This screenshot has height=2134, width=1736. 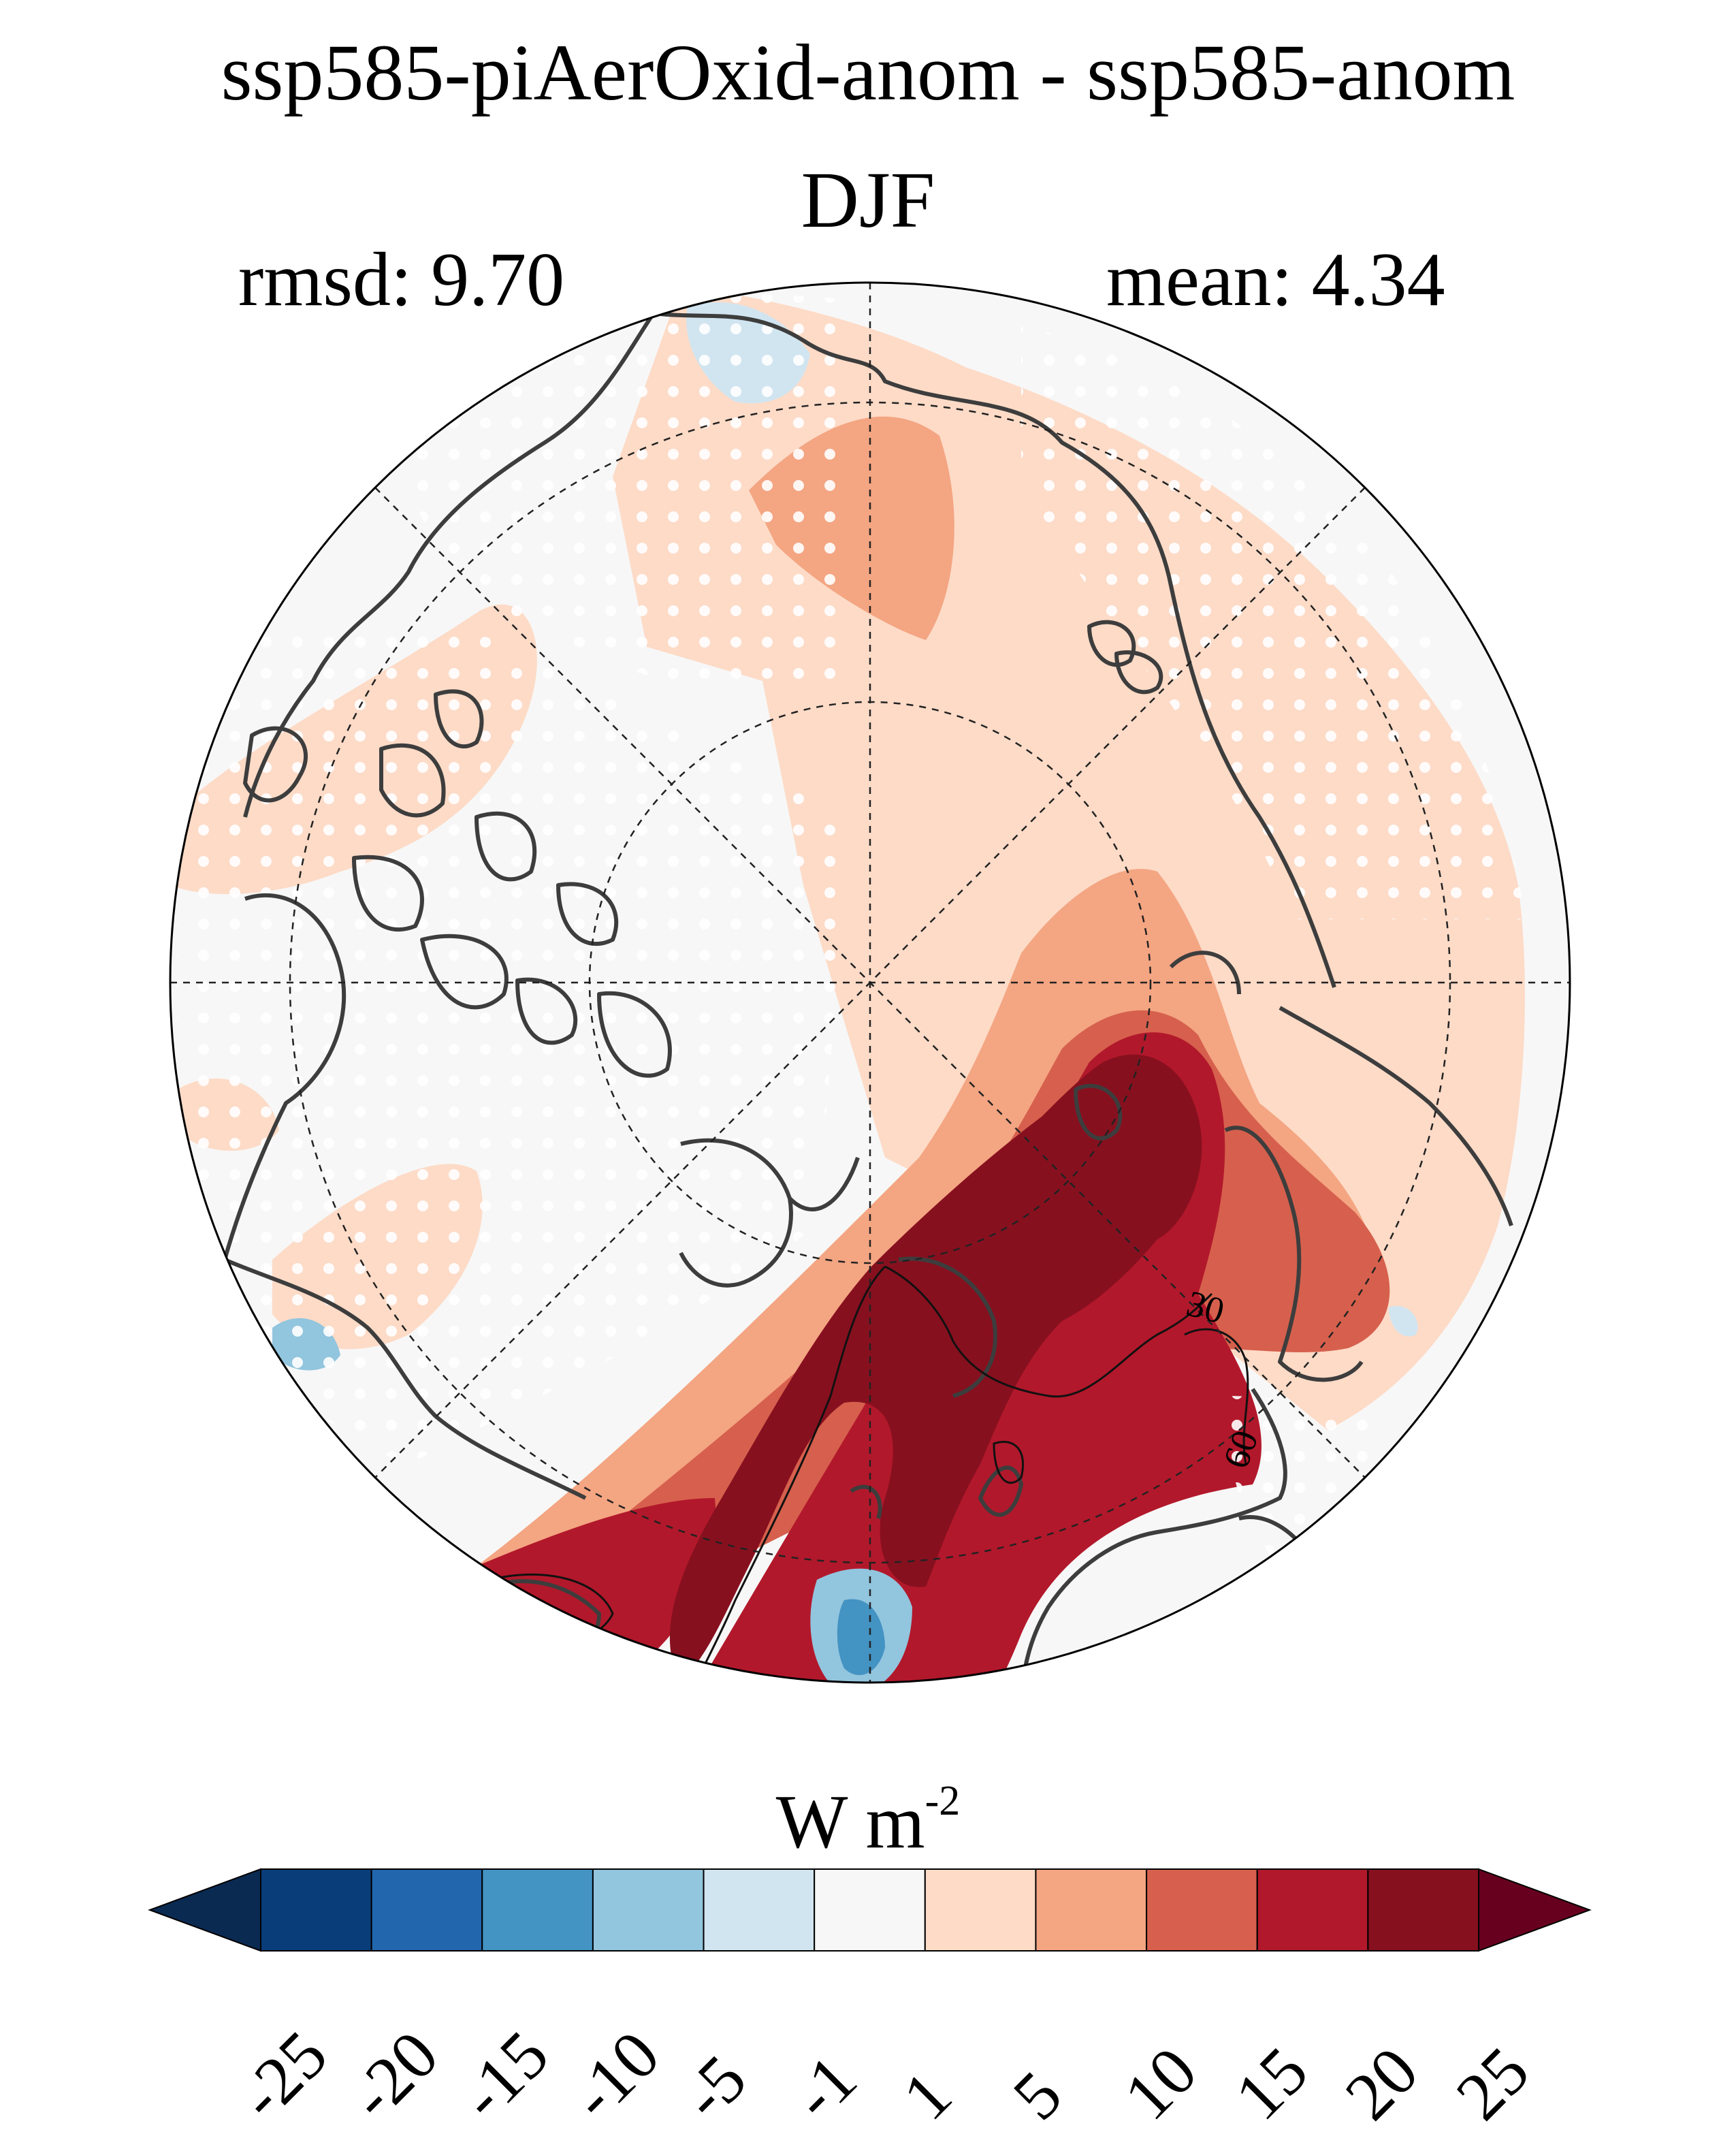 I want to click on season-label: DJF, so click(x=868, y=199).